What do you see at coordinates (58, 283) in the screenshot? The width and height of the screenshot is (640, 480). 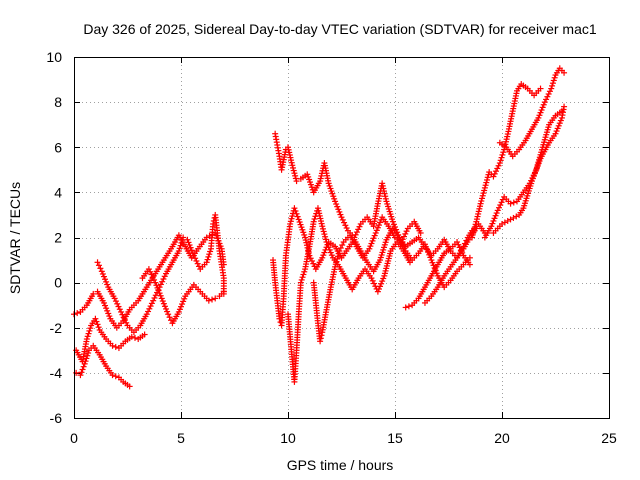 I see `y-tick-label: 0` at bounding box center [58, 283].